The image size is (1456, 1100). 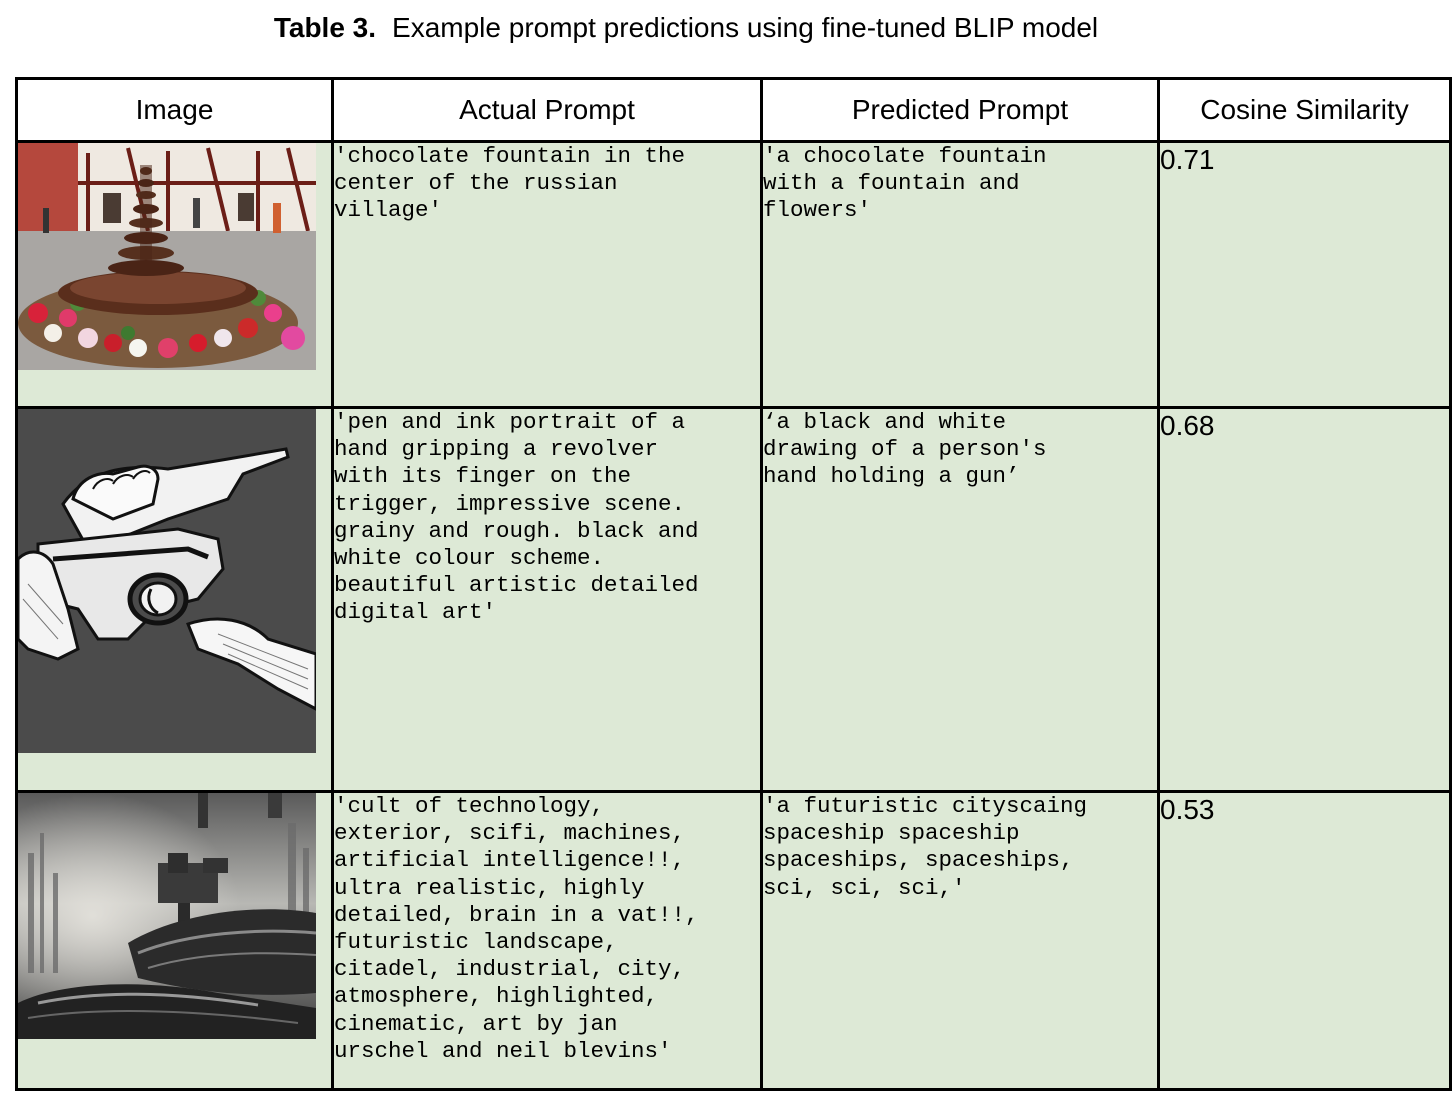 What do you see at coordinates (960, 110) in the screenshot?
I see `header-predicted-prompt: Predicted Prompt` at bounding box center [960, 110].